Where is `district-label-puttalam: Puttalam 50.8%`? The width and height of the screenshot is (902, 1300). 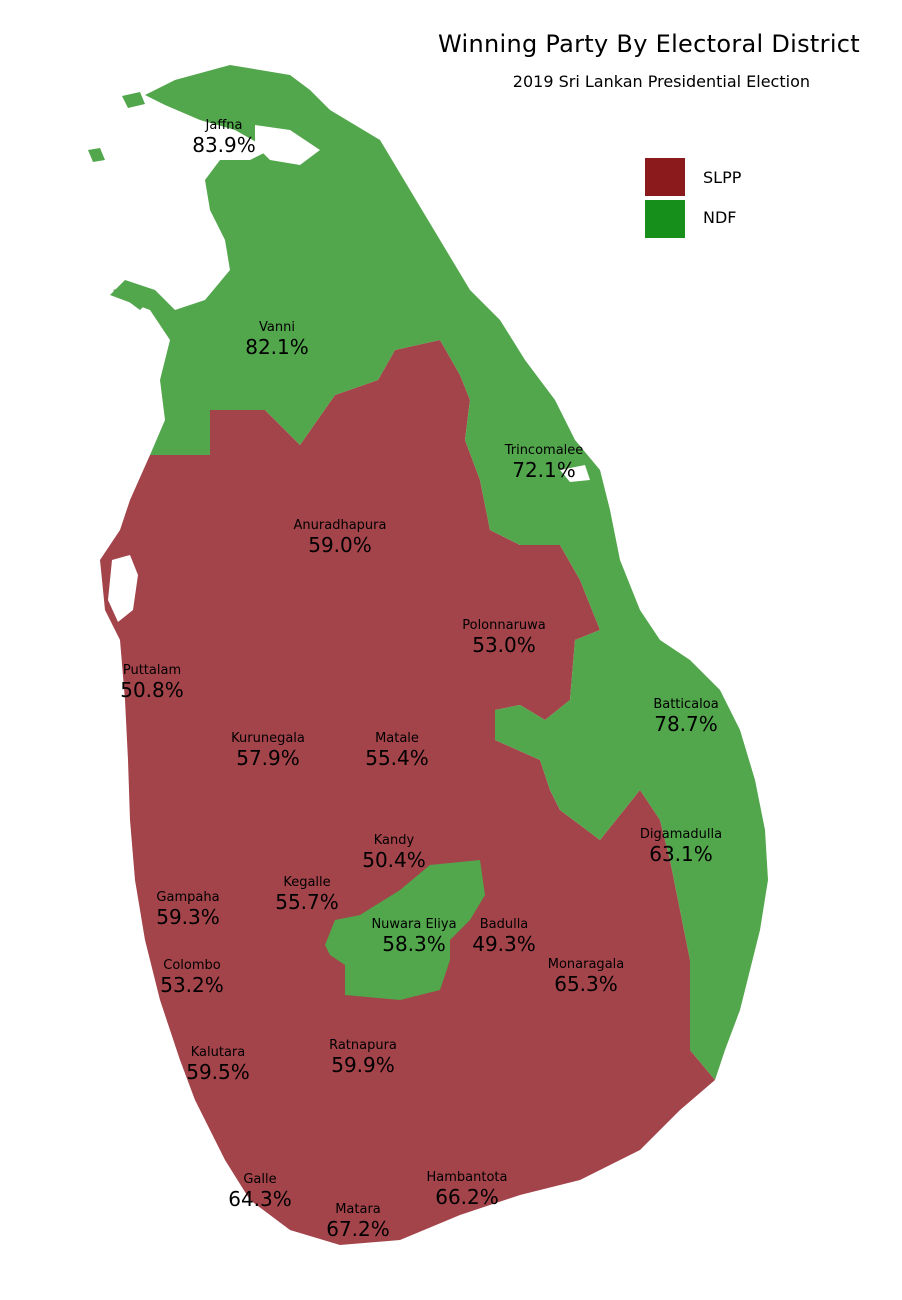 district-label-puttalam: Puttalam 50.8% is located at coordinates (152, 682).